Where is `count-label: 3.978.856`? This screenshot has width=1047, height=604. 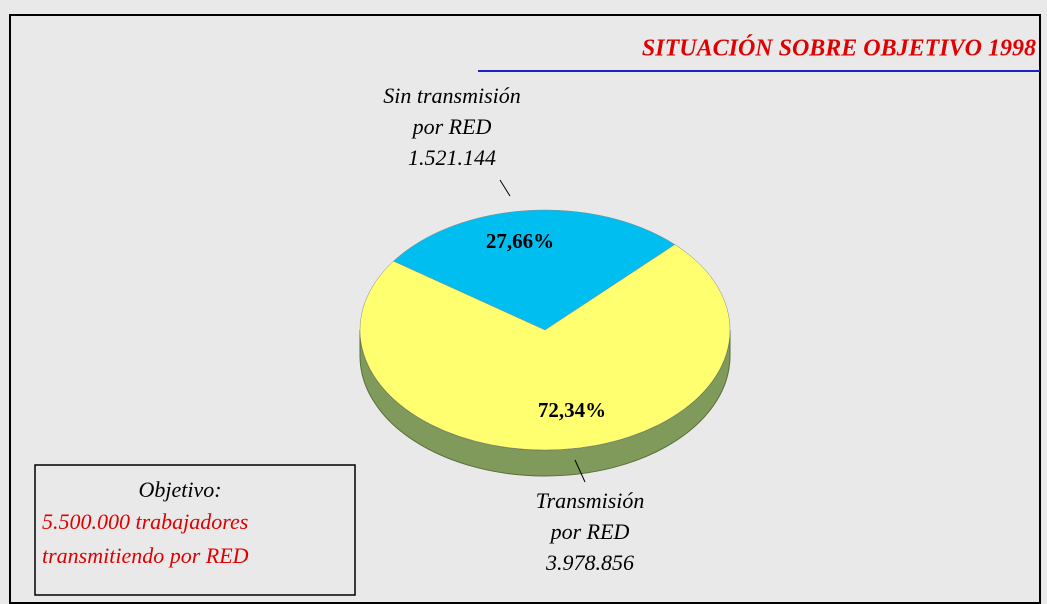 count-label: 3.978.856 is located at coordinates (589, 562).